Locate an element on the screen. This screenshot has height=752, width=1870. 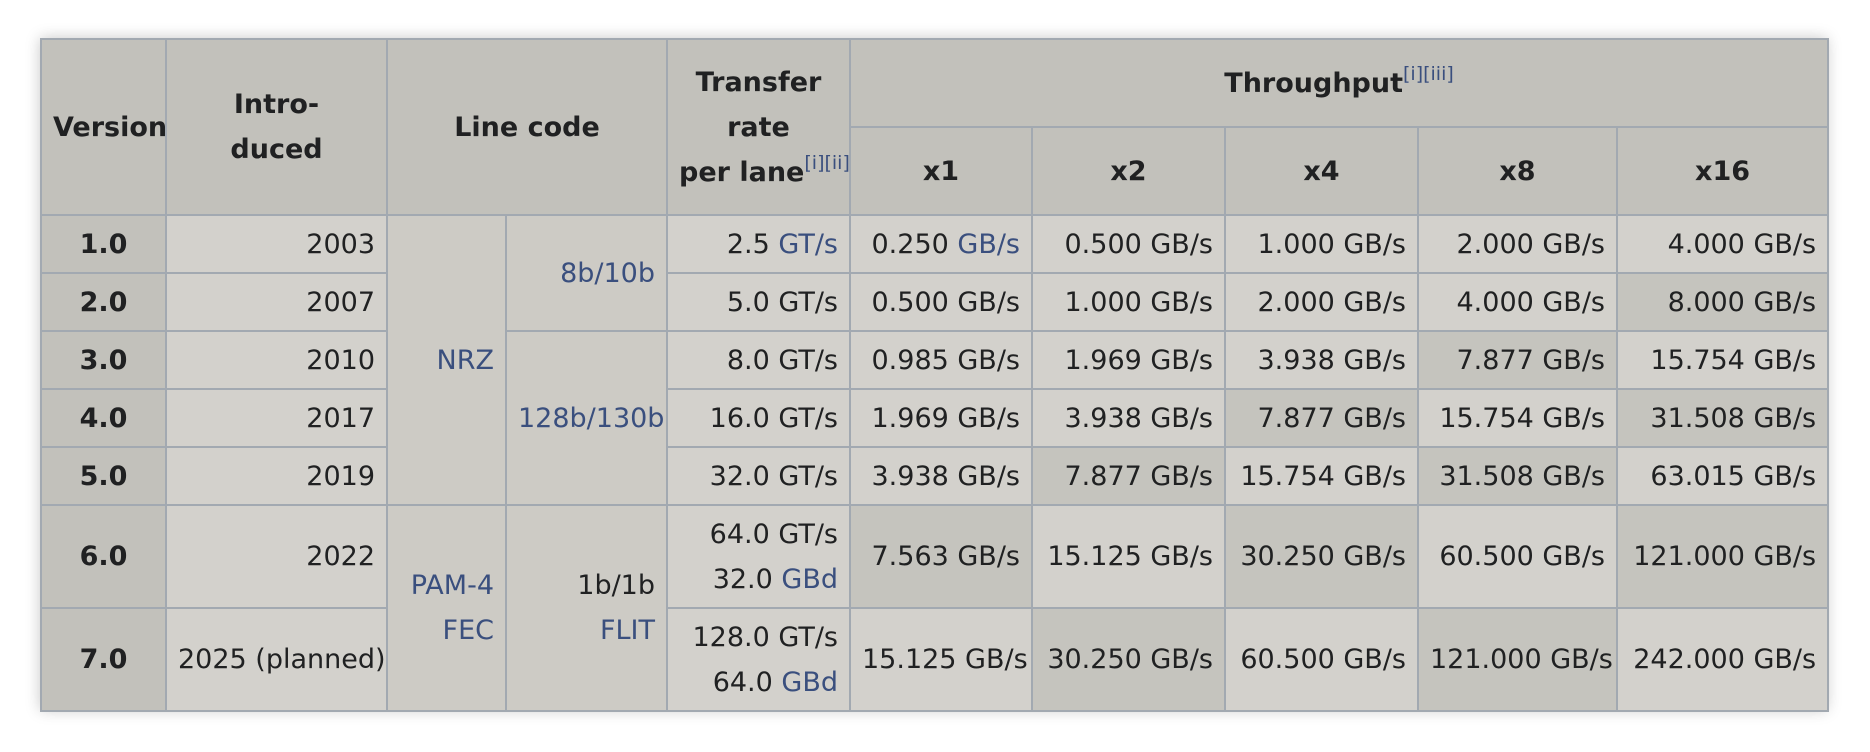
code-128b130b-cell: 128b/130b is located at coordinates (586, 418).